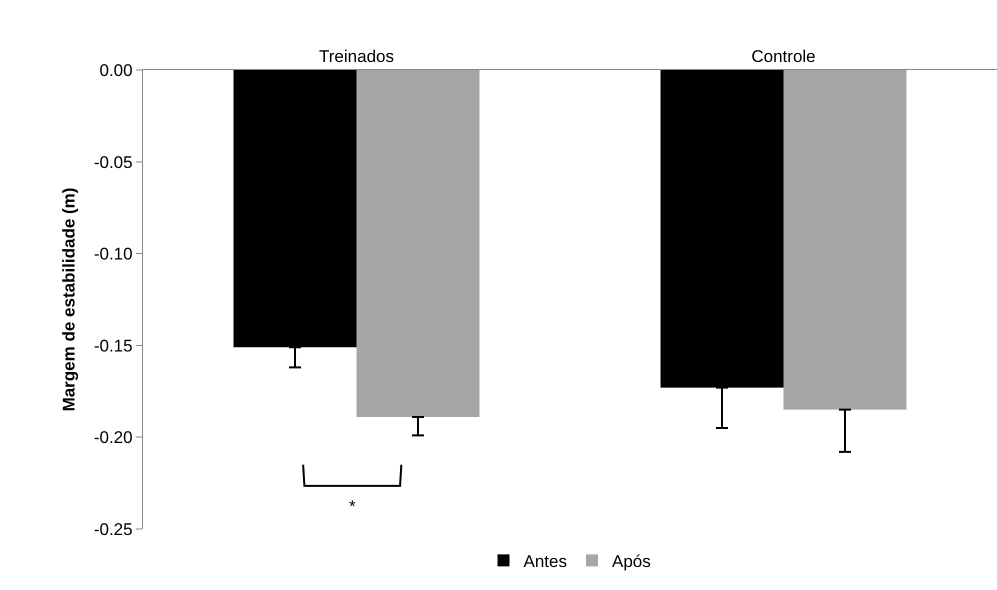  I want to click on y-tick-label: -0.25, so click(113, 529).